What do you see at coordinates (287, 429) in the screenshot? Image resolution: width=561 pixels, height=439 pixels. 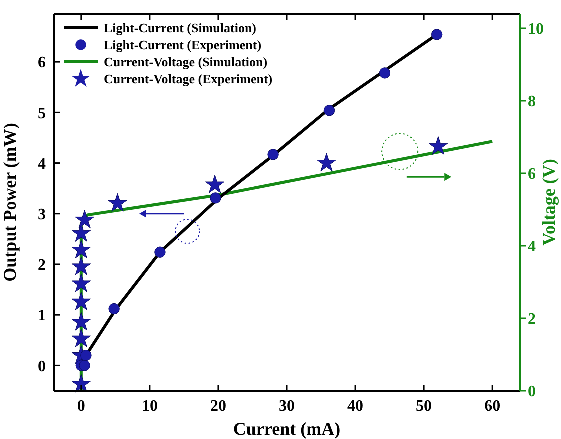 I see `x-axis-title: Current (mA)` at bounding box center [287, 429].